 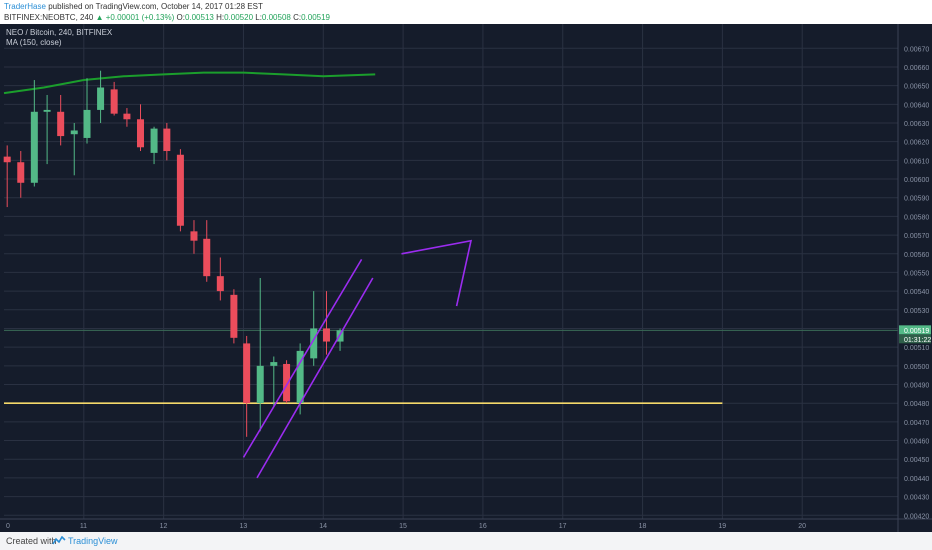 I want to click on x-tick-label: 18, so click(x=643, y=526).